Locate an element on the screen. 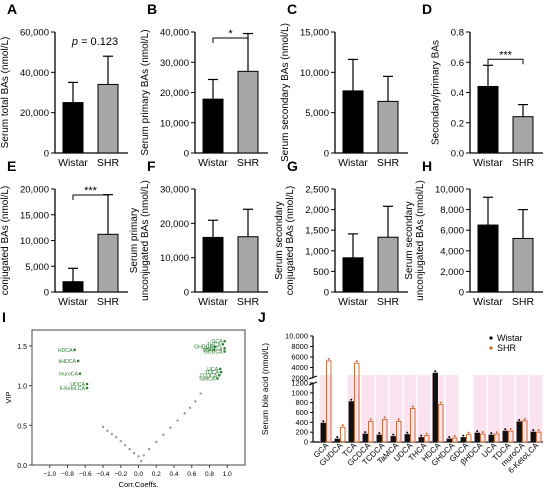 The width and height of the screenshot is (550, 495). y-tick-label: 600 is located at coordinates (301, 412).